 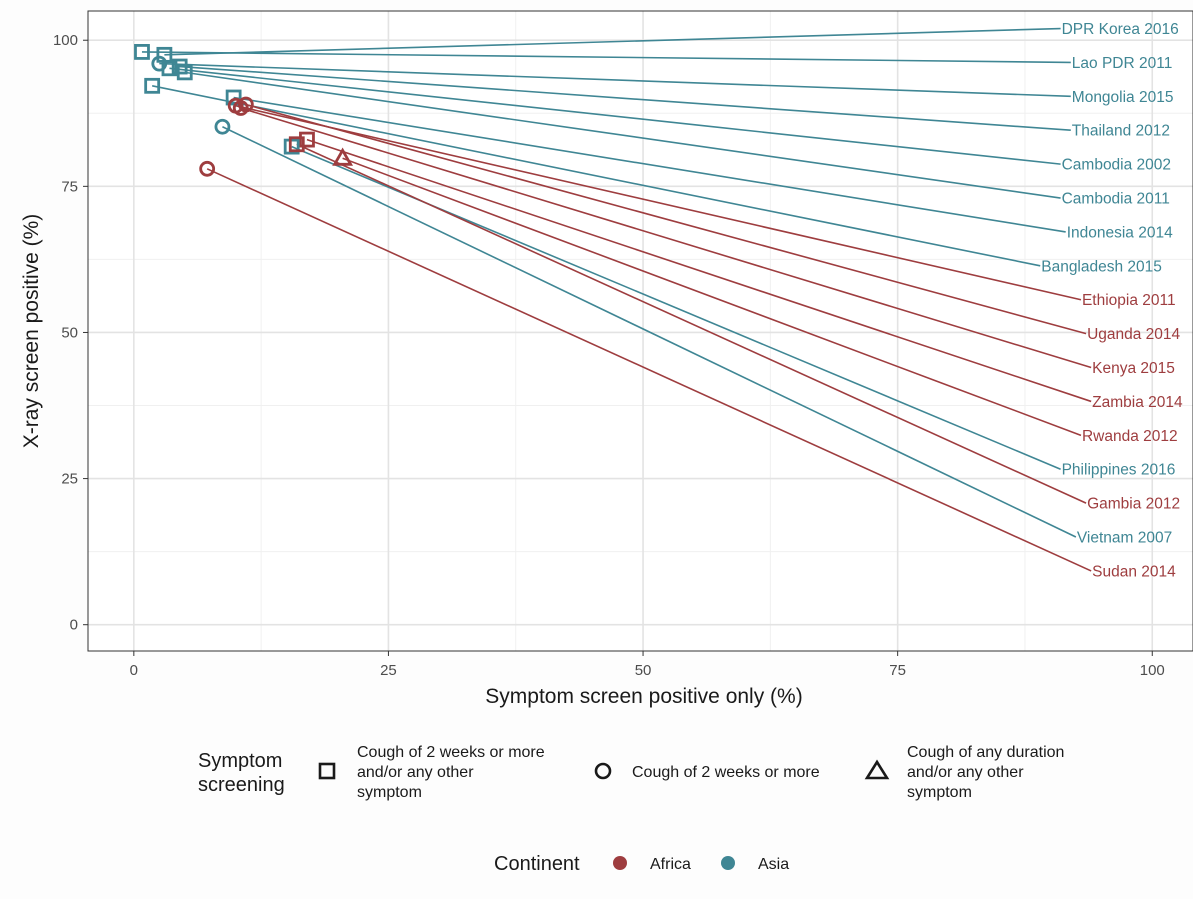 I want to click on legend-circle-icon, so click(x=603, y=771).